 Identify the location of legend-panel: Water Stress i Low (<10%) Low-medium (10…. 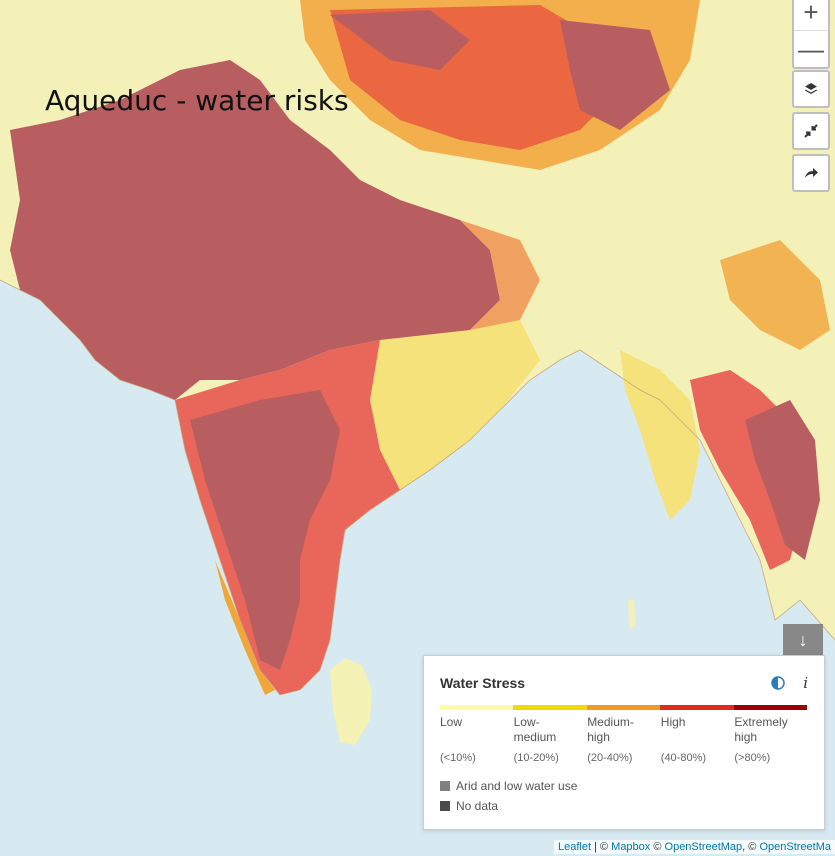
(624, 742).